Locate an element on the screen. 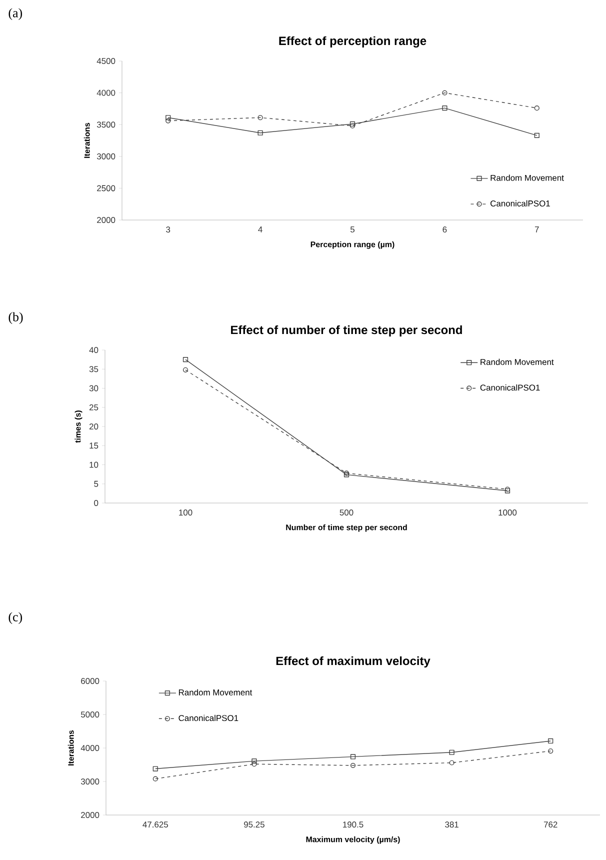  y-tick-label: 25 is located at coordinates (93, 407).